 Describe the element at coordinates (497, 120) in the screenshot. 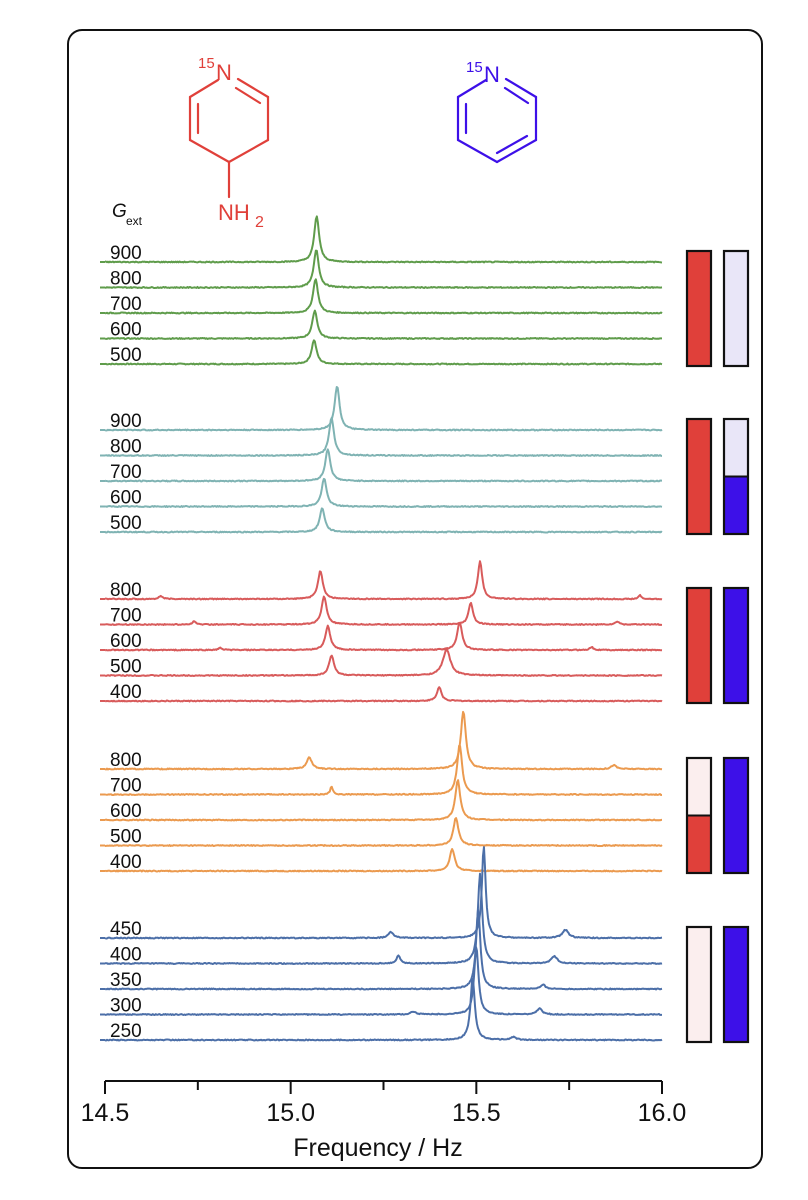

I see `pyridine-structure` at that location.